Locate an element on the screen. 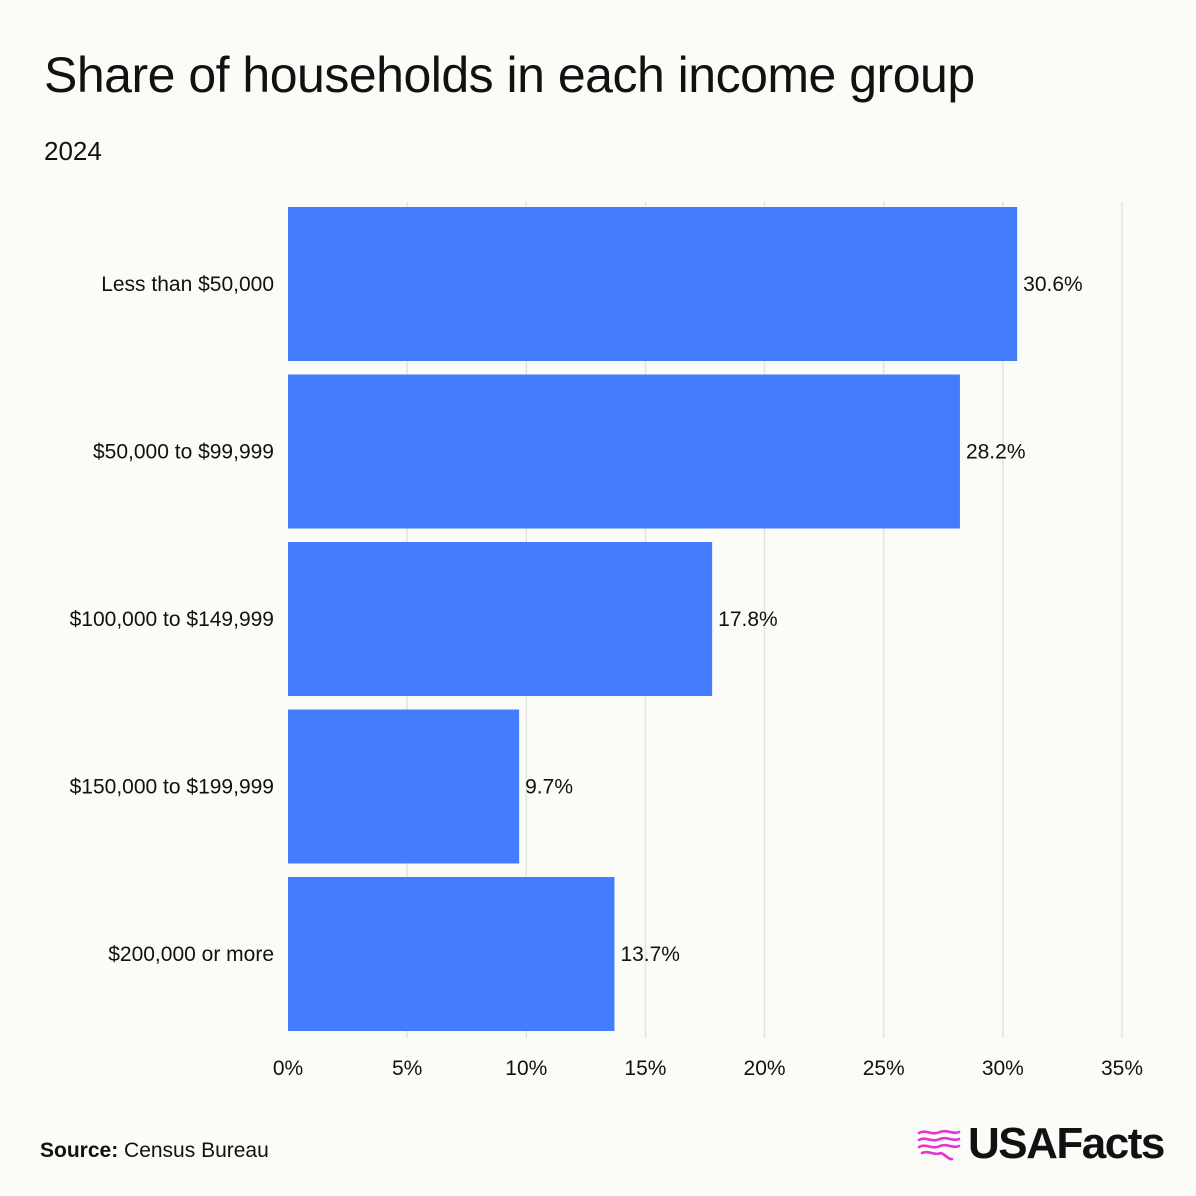 The height and width of the screenshot is (1196, 1196). data-label: 28.2% is located at coordinates (996, 452).